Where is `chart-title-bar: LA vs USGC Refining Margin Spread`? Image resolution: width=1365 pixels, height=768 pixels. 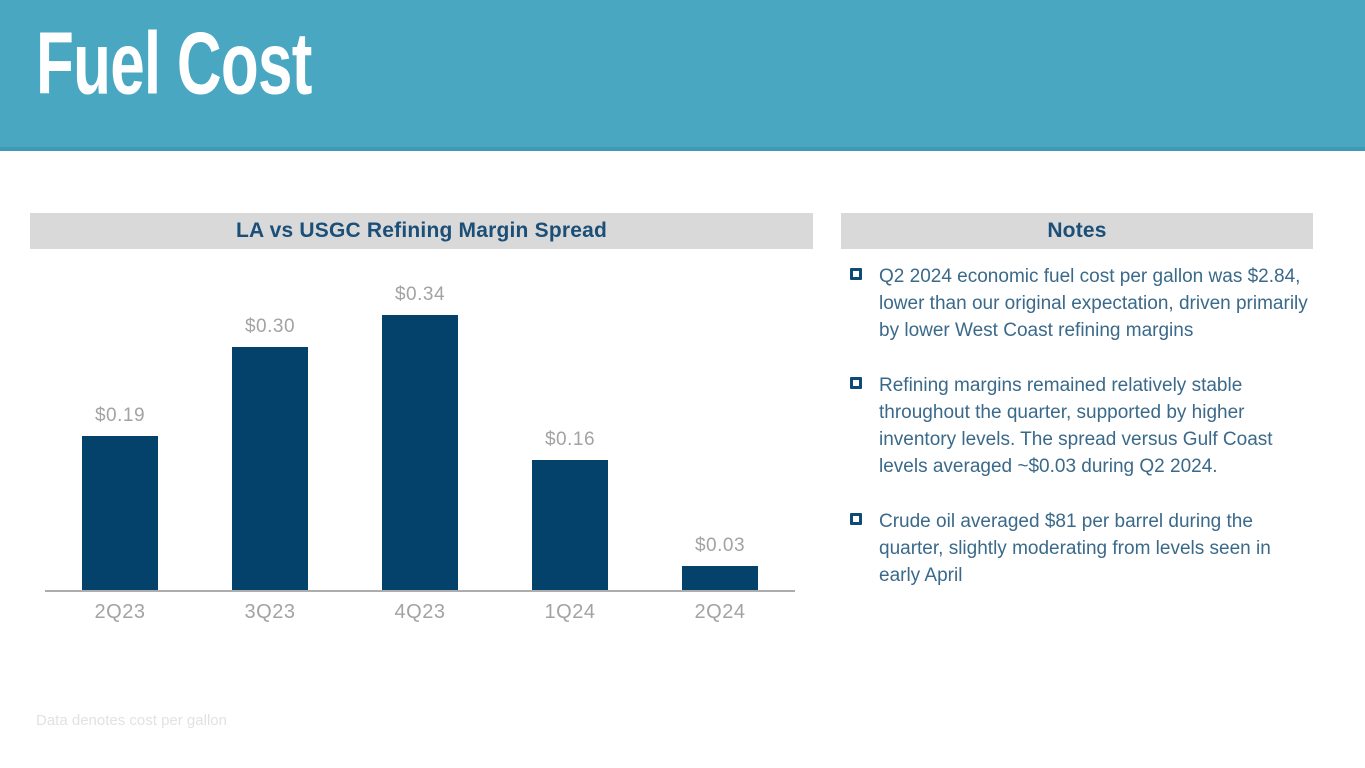
chart-title-bar: LA vs USGC Refining Margin Spread is located at coordinates (421, 231).